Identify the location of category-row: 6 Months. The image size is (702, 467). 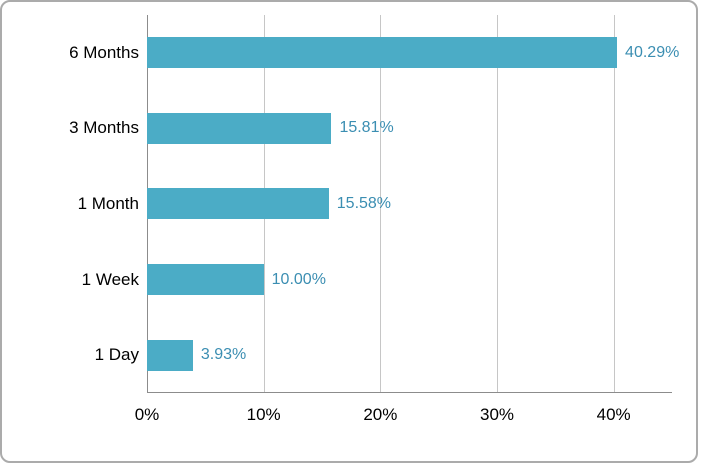
(70, 53).